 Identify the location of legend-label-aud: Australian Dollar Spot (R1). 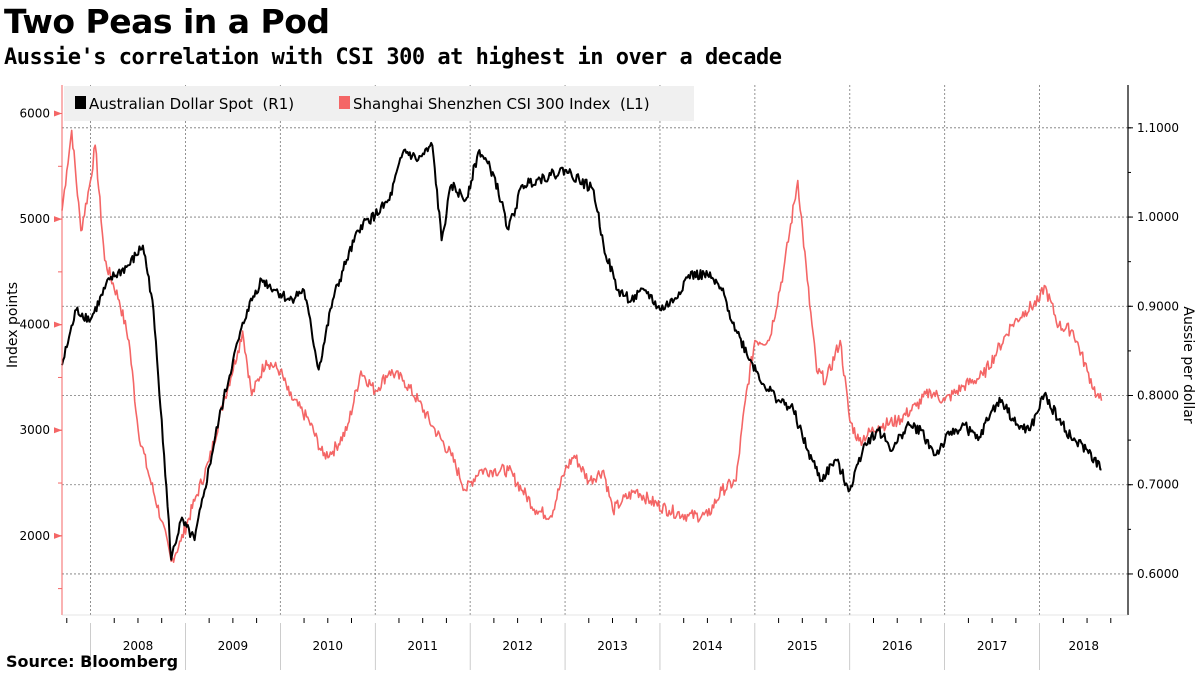
(191, 104).